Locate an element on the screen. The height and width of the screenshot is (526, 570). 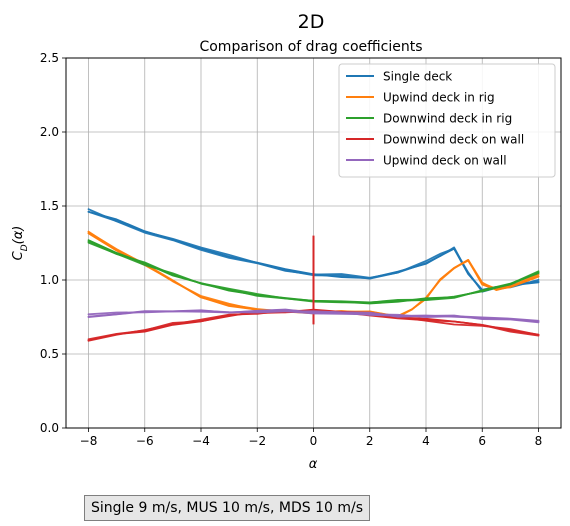
y-tick-label: 1.0 is located at coordinates (49, 280).